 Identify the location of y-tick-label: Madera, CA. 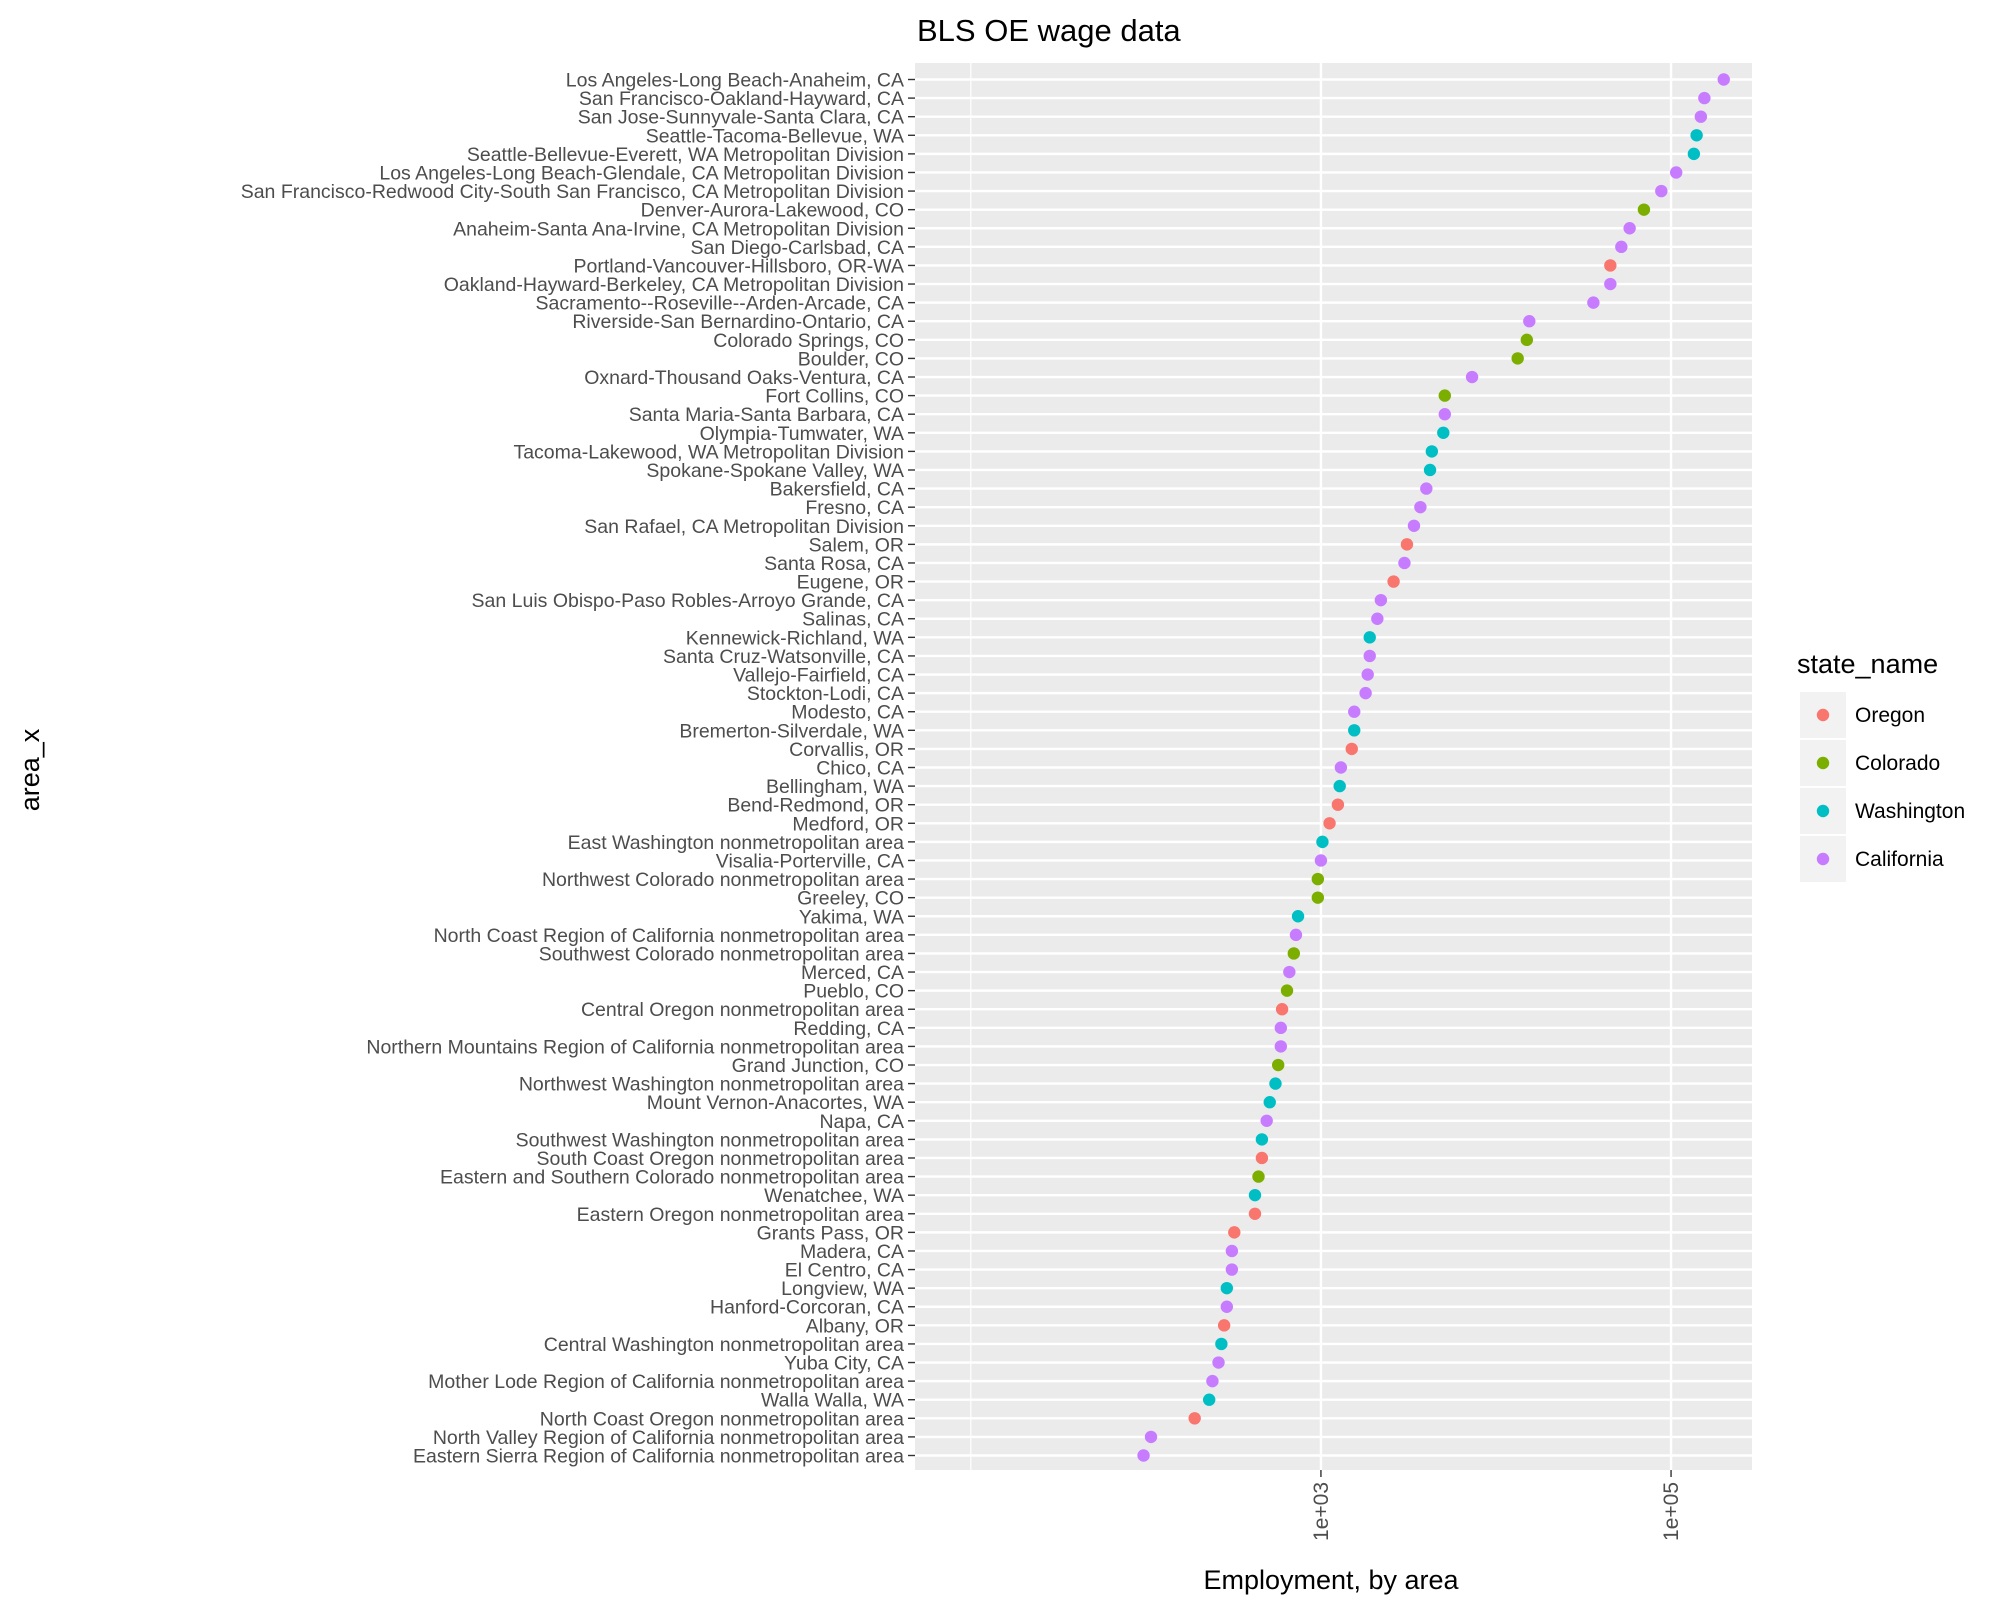
(852, 1252).